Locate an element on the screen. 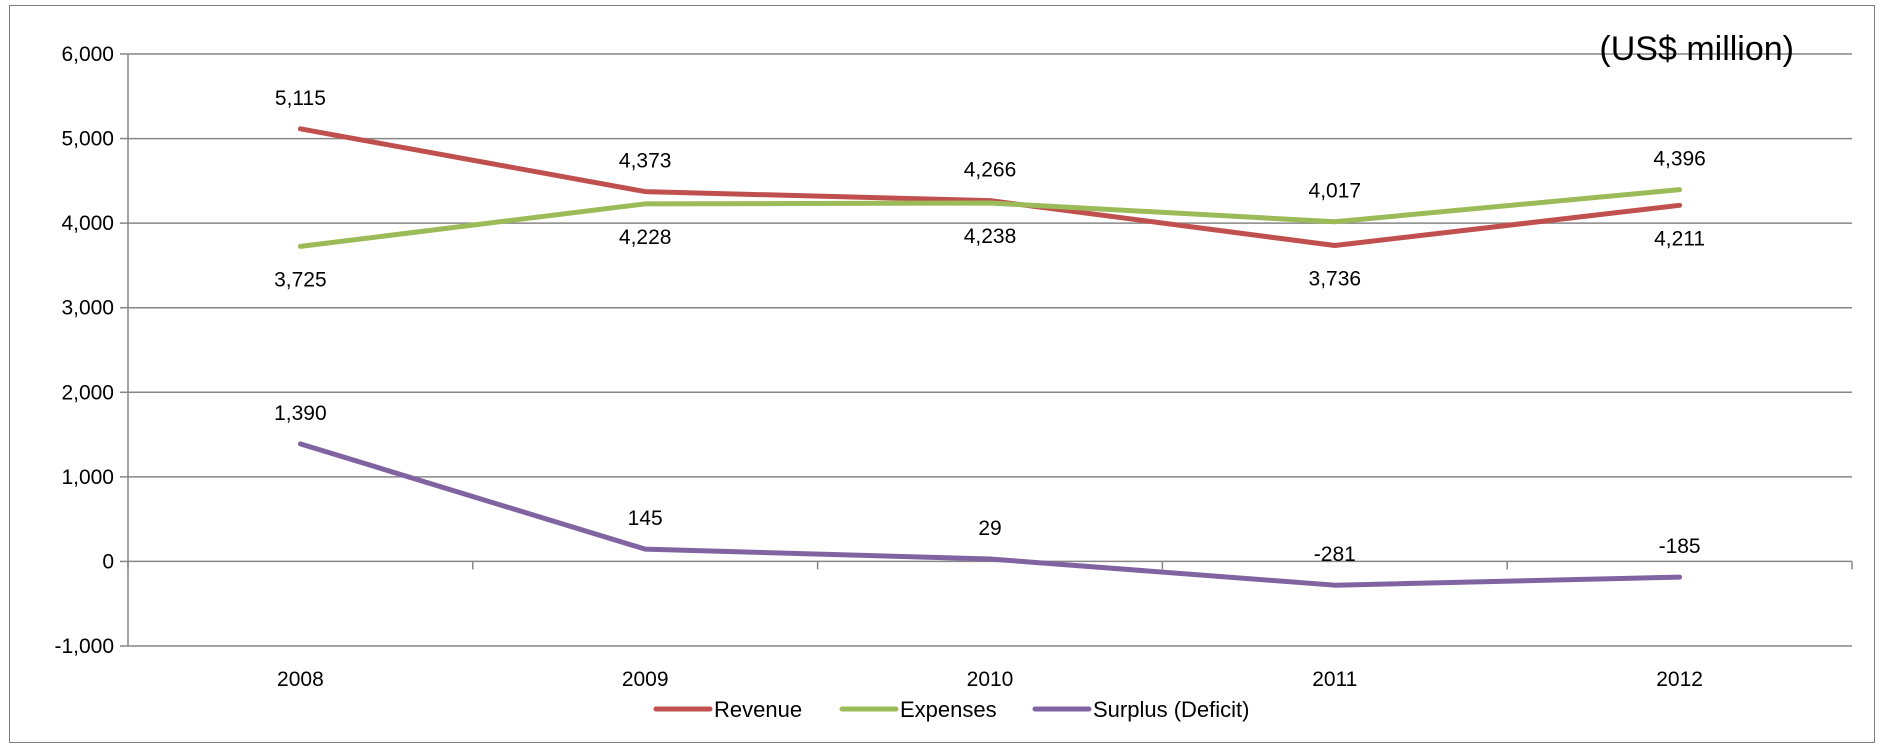 This screenshot has width=1883, height=749. data-label: 4,228 is located at coordinates (645, 237).